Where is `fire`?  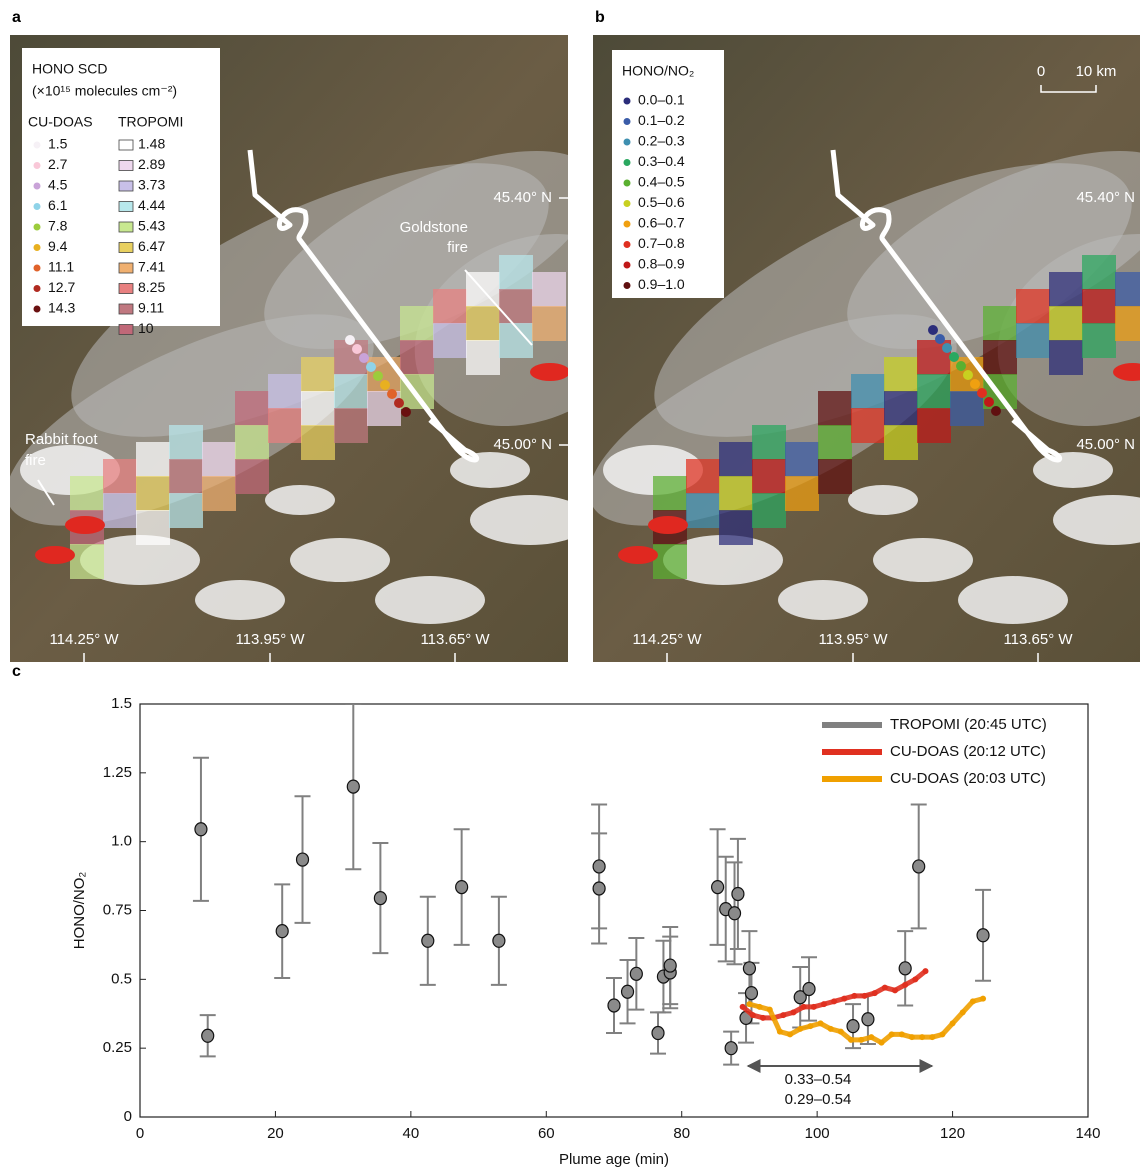 fire is located at coordinates (85, 525).